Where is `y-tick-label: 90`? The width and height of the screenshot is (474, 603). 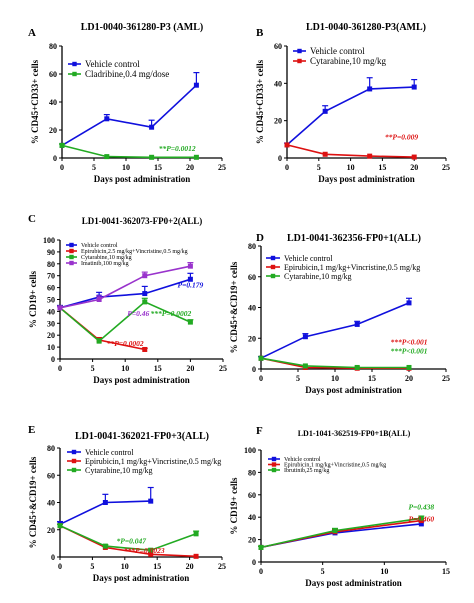
y-tick-label: 90 is located at coordinates (51, 252).